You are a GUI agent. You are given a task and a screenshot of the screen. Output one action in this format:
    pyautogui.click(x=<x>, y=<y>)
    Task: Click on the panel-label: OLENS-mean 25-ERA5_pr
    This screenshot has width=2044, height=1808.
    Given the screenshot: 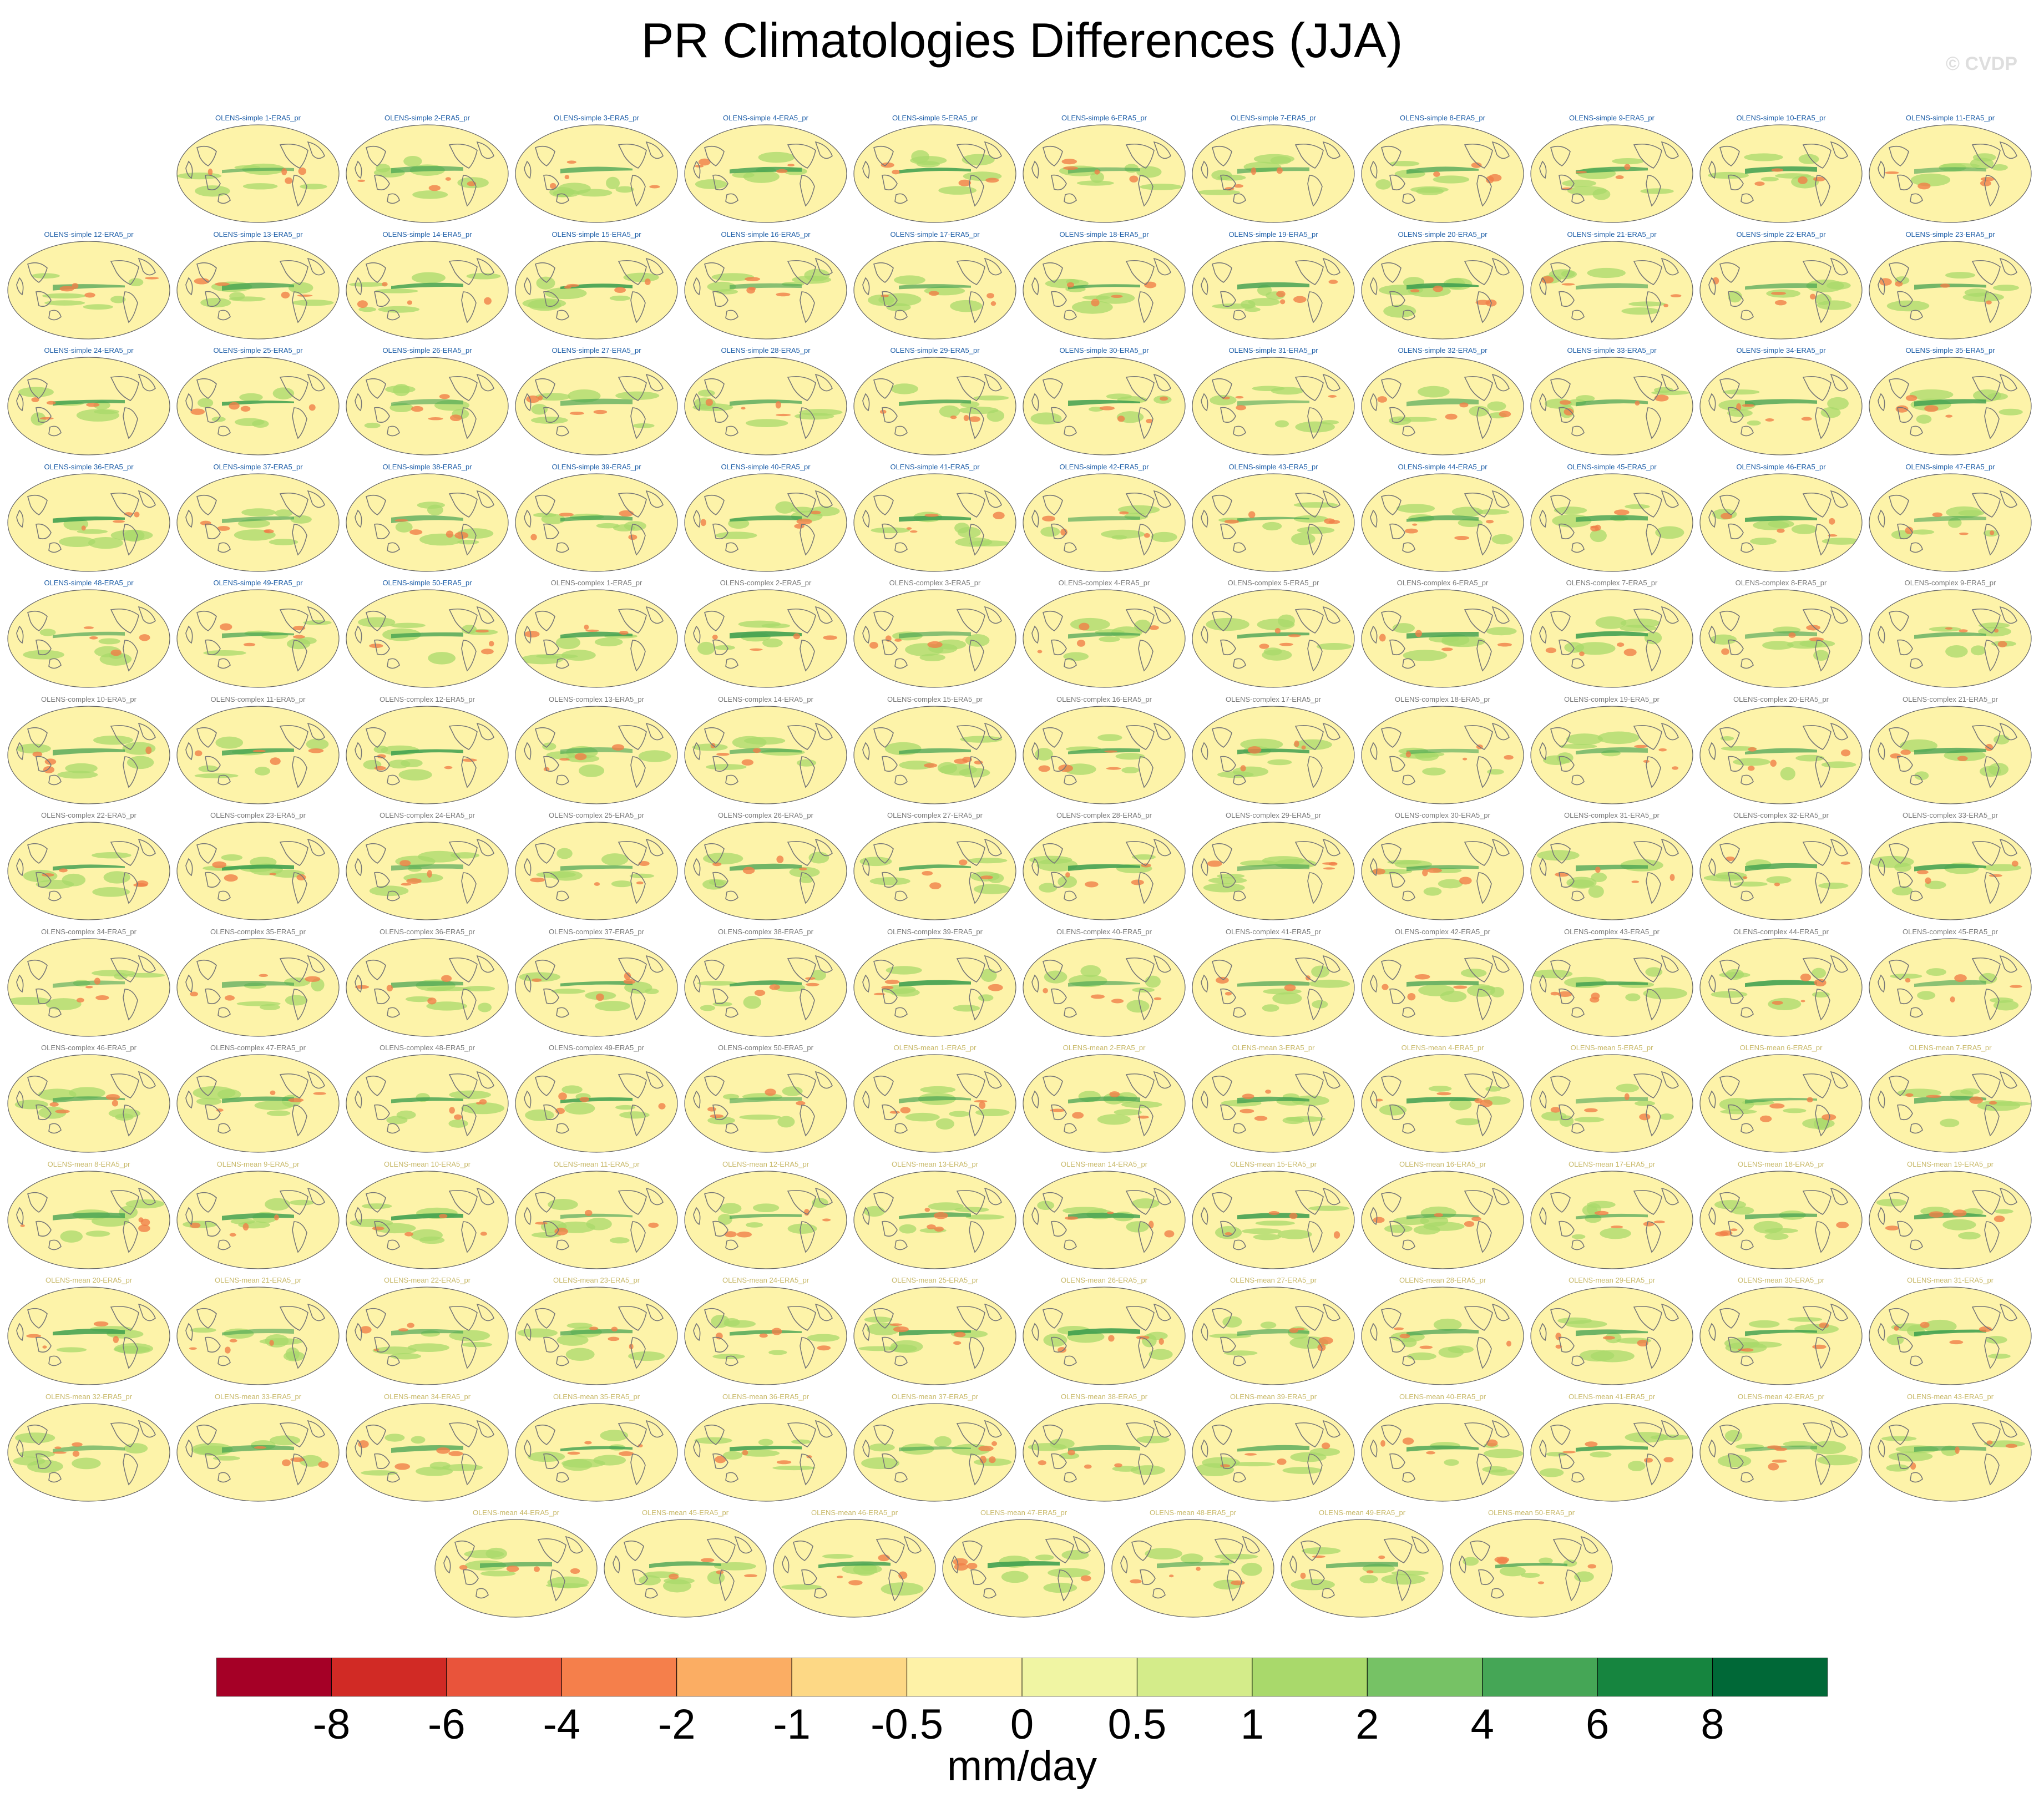 What is the action you would take?
    pyautogui.click(x=935, y=1280)
    